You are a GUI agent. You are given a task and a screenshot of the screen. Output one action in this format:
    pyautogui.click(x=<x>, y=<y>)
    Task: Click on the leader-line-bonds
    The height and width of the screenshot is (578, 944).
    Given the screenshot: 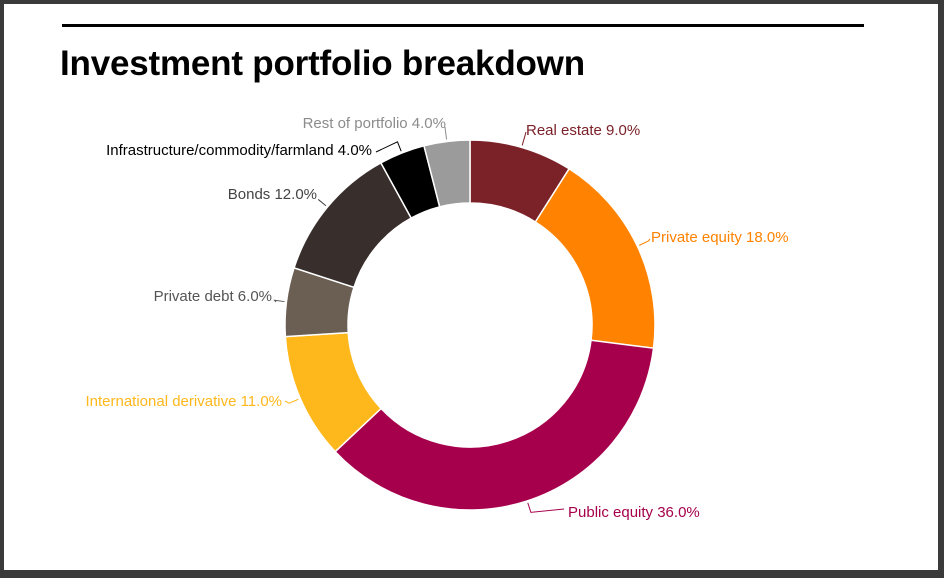 What is the action you would take?
    pyautogui.click(x=322, y=203)
    